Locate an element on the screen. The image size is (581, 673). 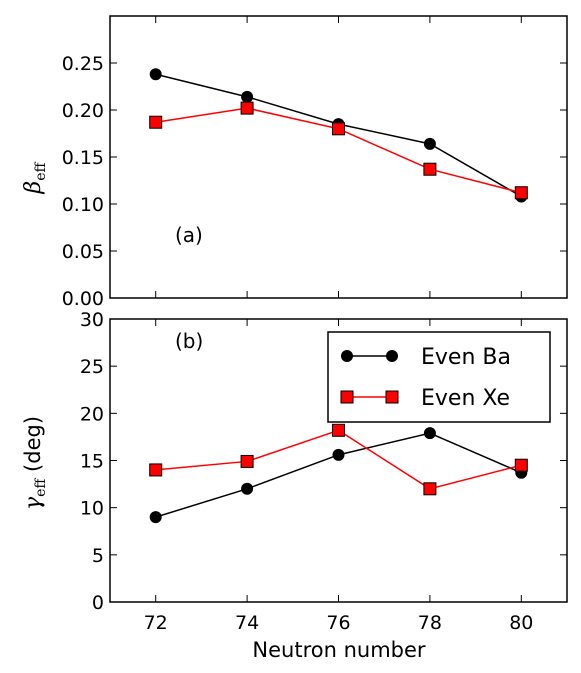
panel-b-xtick-label: 74 is located at coordinates (247, 623).